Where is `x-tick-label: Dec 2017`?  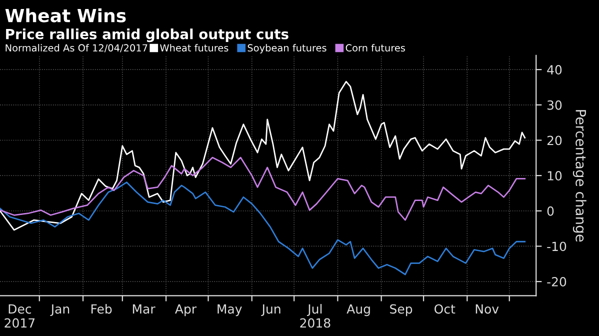 x-tick-label: Dec 2017 is located at coordinates (19, 316).